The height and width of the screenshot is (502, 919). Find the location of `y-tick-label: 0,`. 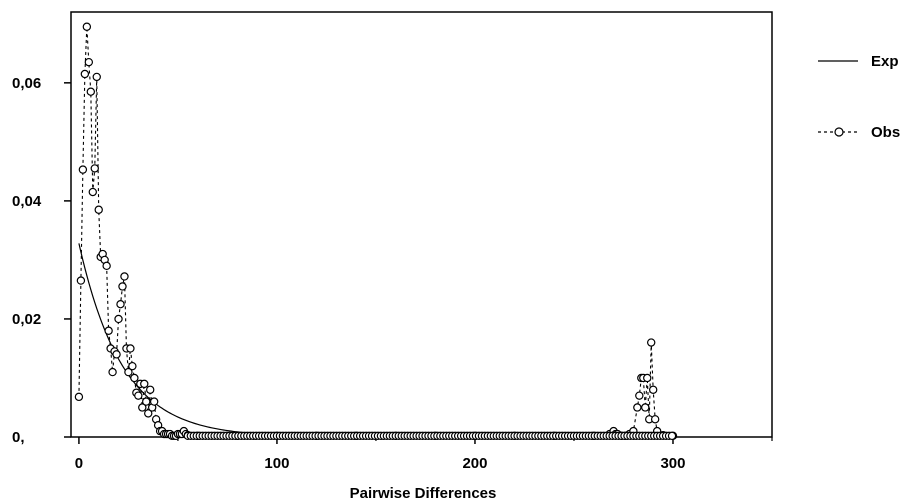

y-tick-label: 0, is located at coordinates (18, 437).